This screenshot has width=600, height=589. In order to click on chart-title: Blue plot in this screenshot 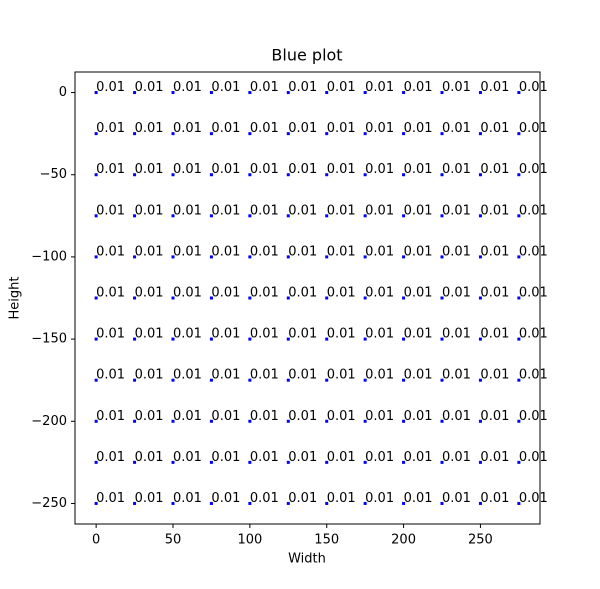, I will do `click(306, 55)`.